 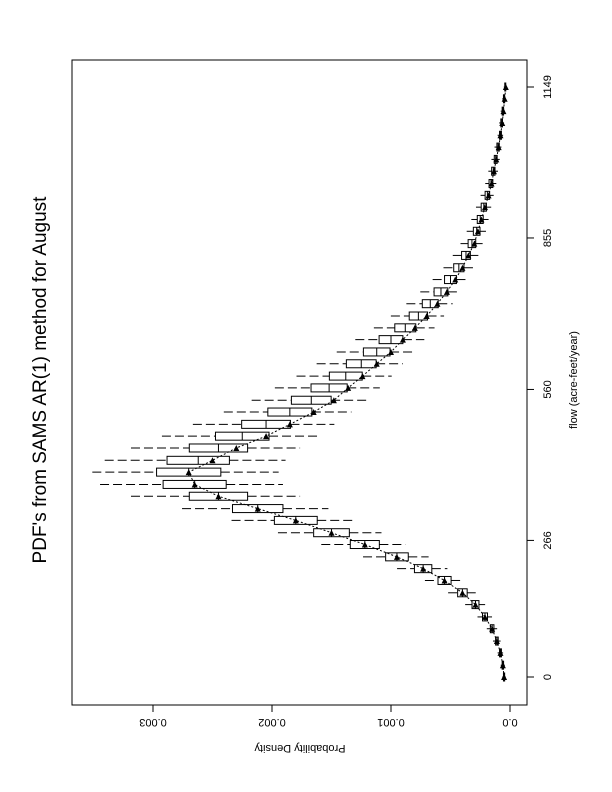 I want to click on density-tick-label: 0.0, so click(x=509, y=722).